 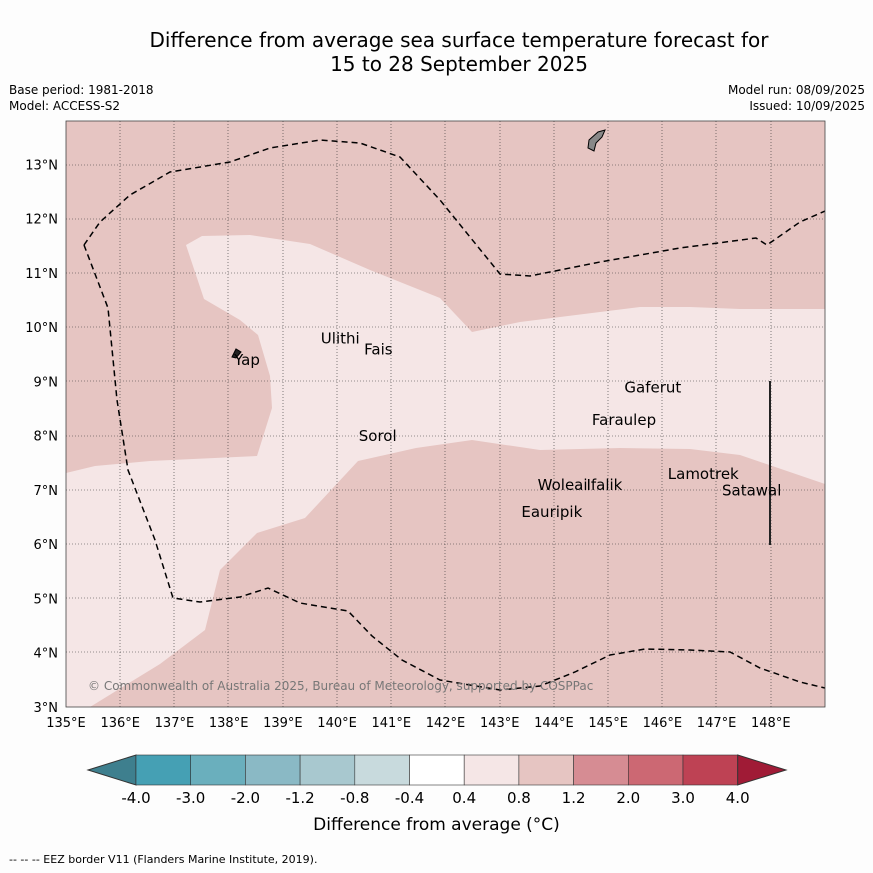 What do you see at coordinates (340, 338) in the screenshot?
I see `place-label-ulithi: Ulithi` at bounding box center [340, 338].